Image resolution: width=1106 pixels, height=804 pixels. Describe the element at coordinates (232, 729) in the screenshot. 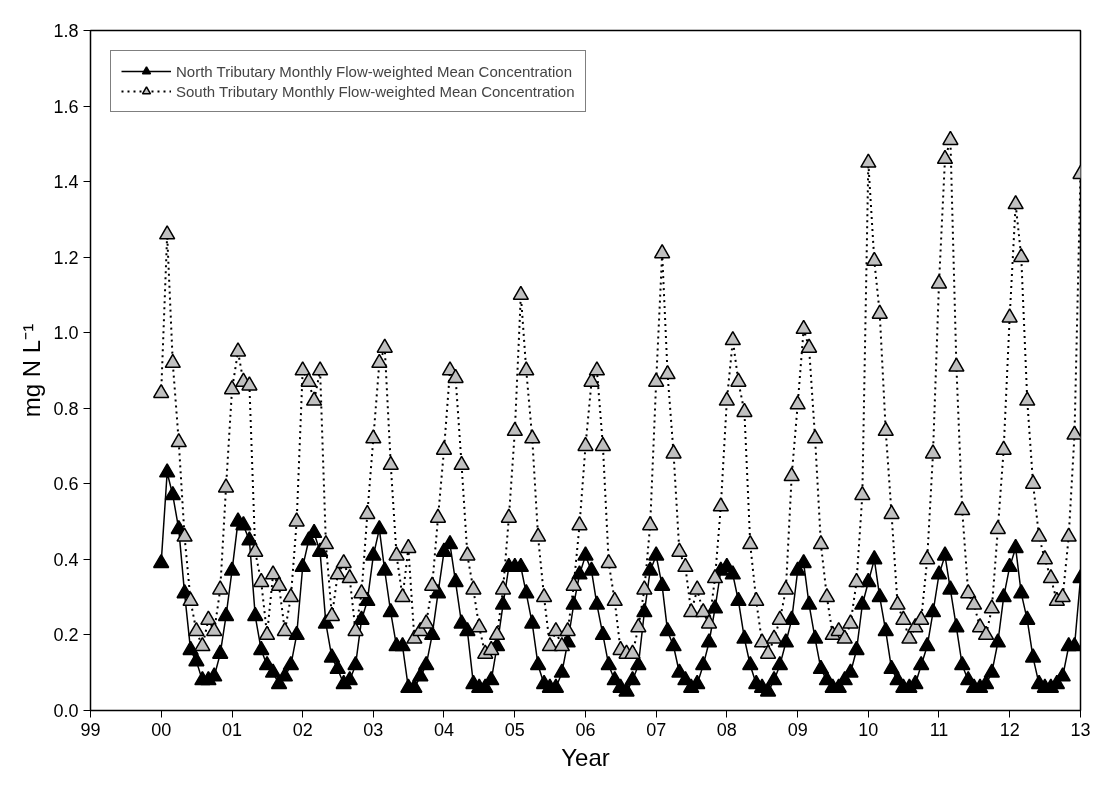

I see `x-tick-label: 01` at that location.